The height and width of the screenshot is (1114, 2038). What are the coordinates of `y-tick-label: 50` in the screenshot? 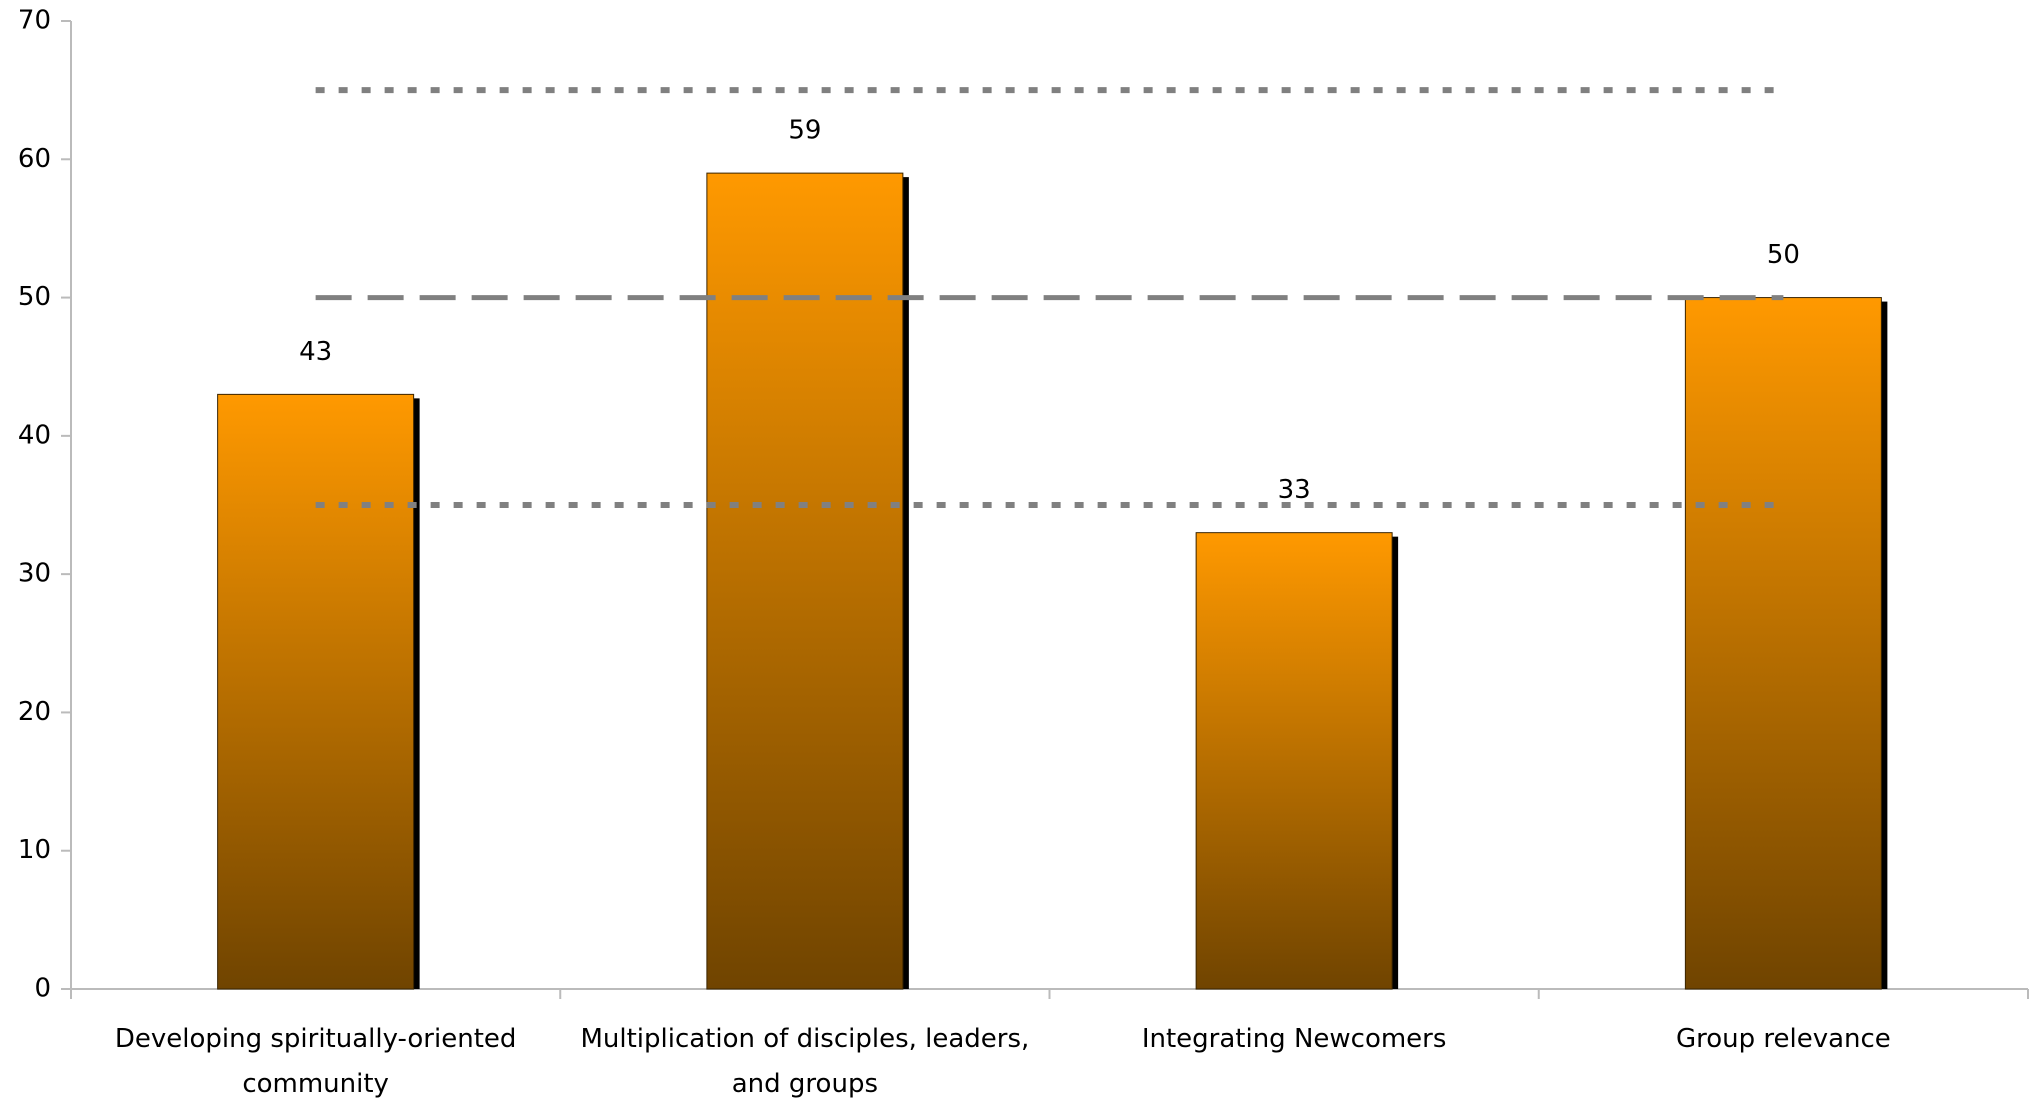 It's located at (34, 297).